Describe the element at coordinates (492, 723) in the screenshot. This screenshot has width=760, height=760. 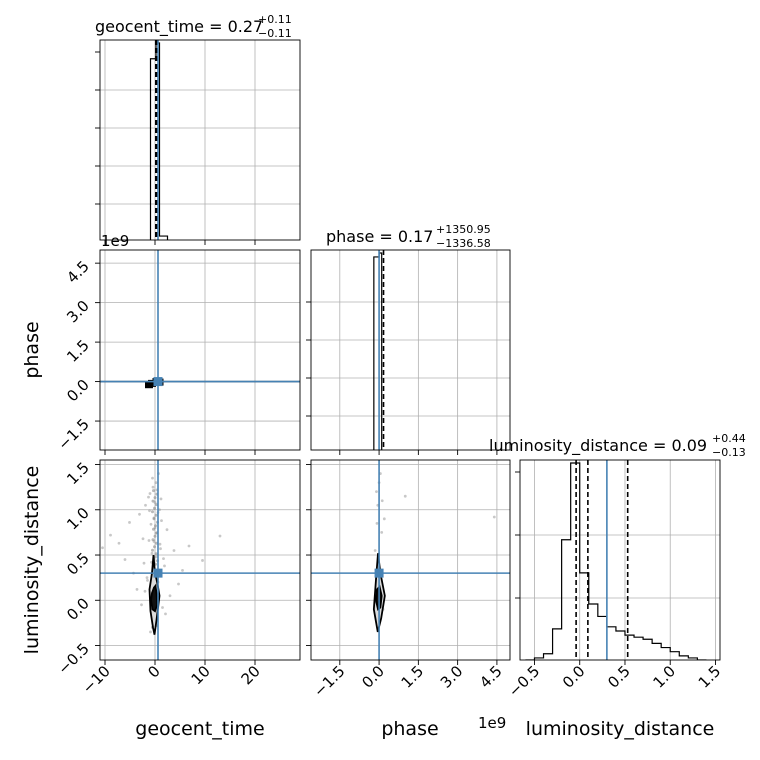
I see `phase-offset-label-x: 1e9` at that location.